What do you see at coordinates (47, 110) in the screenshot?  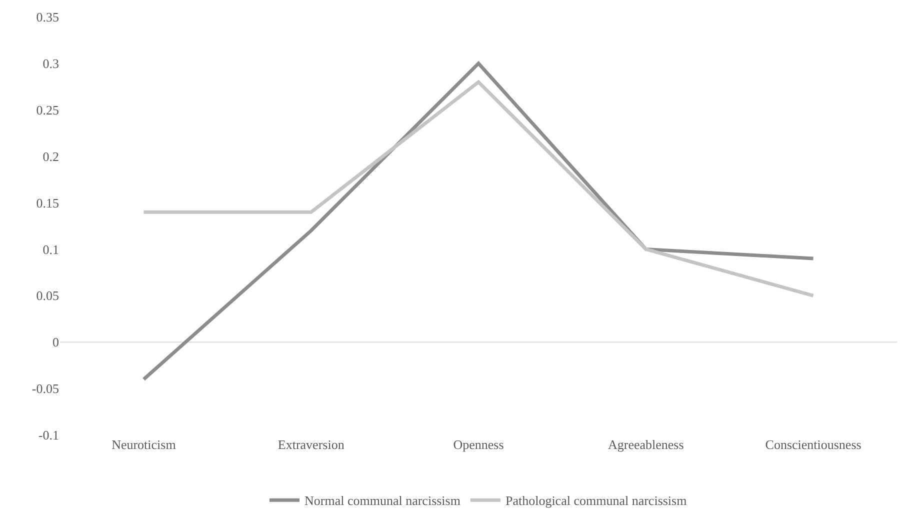 I see `y-tick-label: 0.25` at bounding box center [47, 110].